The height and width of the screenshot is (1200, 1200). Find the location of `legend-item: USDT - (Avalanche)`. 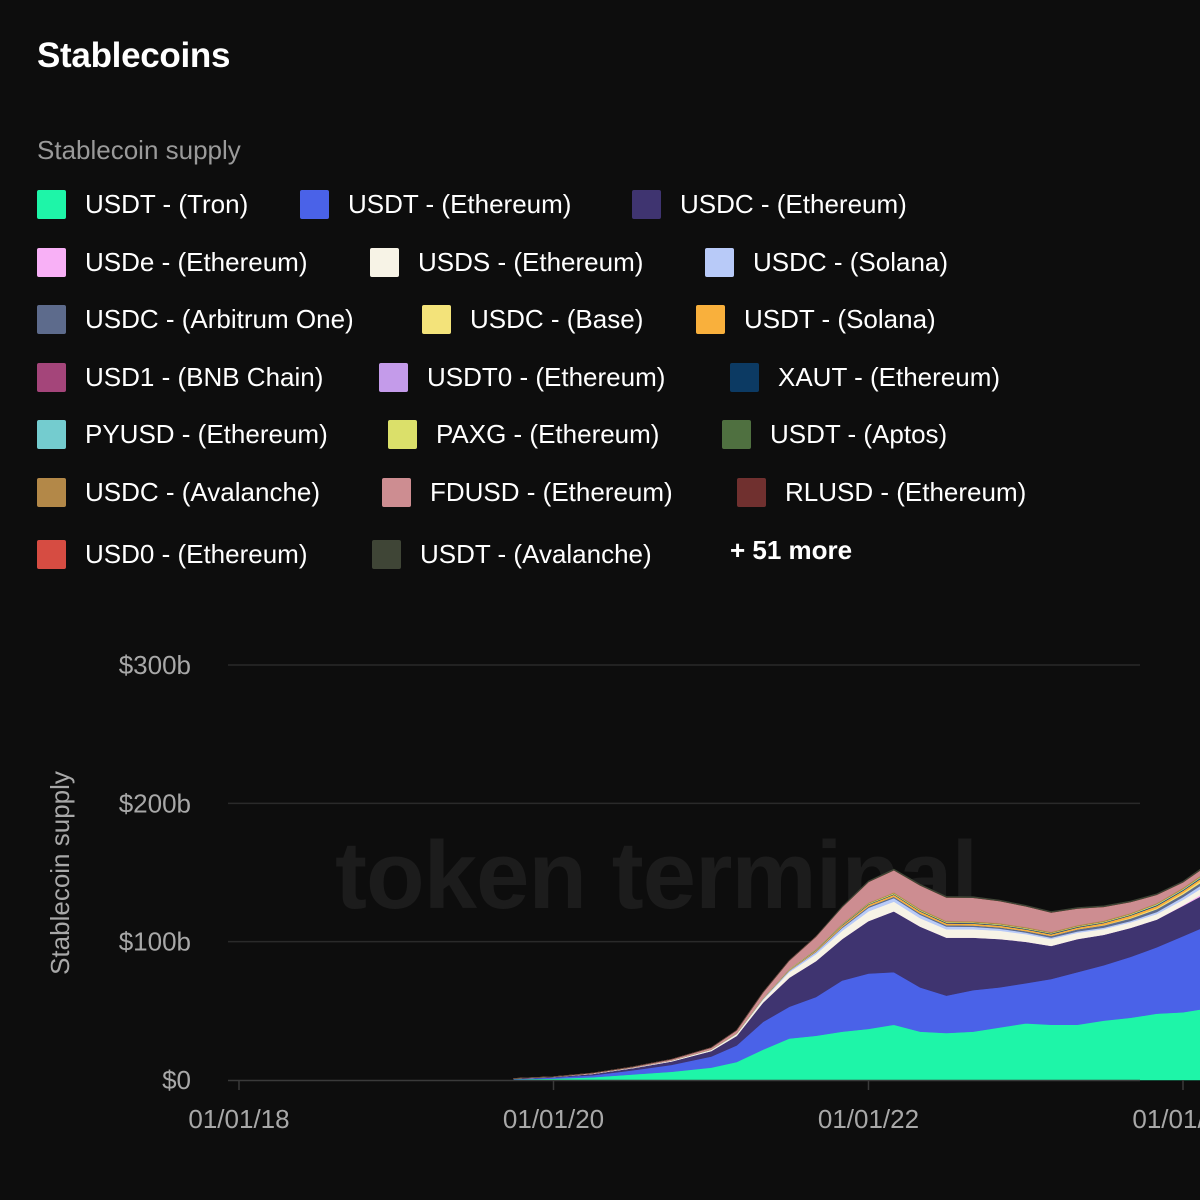

legend-item: USDT - (Avalanche) is located at coordinates (512, 554).